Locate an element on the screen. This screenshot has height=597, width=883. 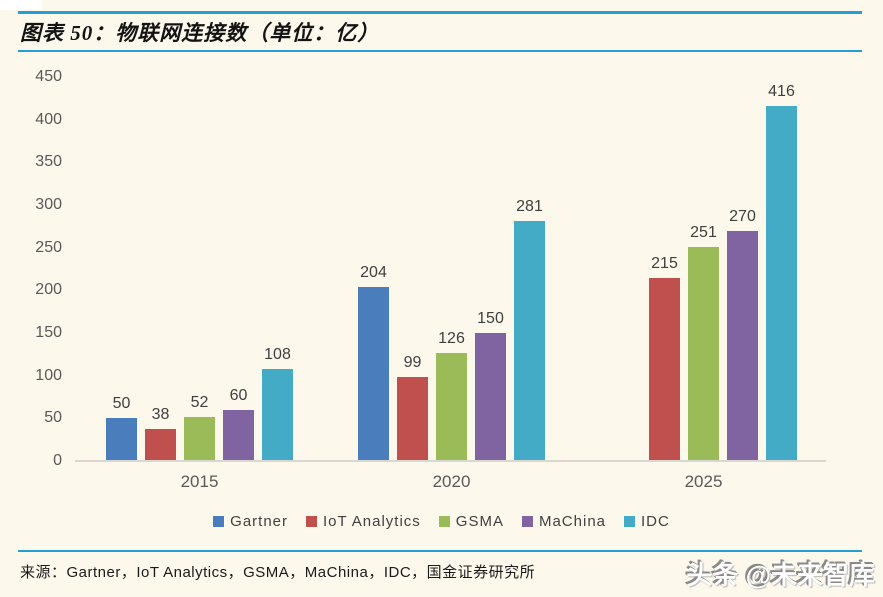
bar-value-label-idc-2025: 416 is located at coordinates (781, 91).